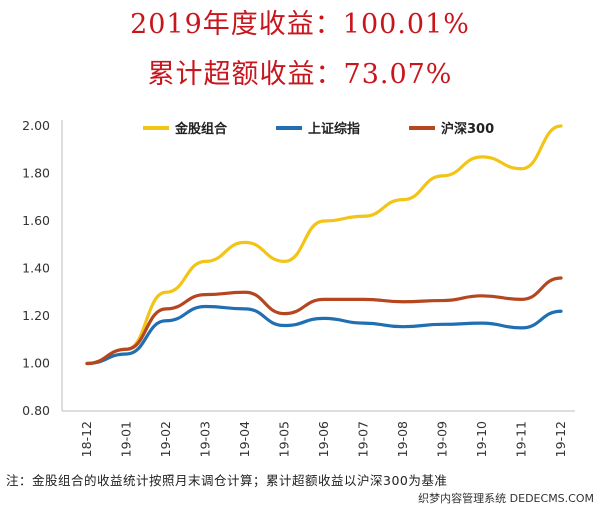  I want to click on x-tick-label: 19-03, so click(205, 439).